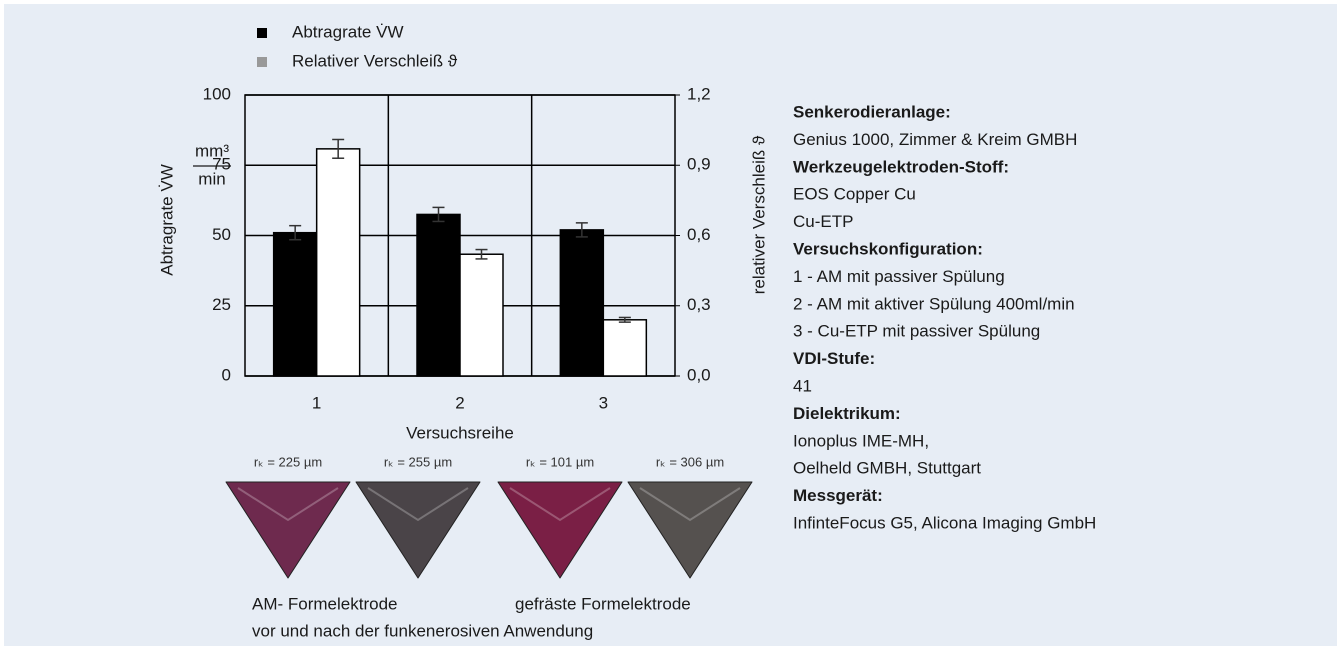 Image resolution: width=1341 pixels, height=650 pixels. What do you see at coordinates (944, 522) in the screenshot?
I see `info-line: InfinteFocus G5, Alicona Imaging GmbH` at bounding box center [944, 522].